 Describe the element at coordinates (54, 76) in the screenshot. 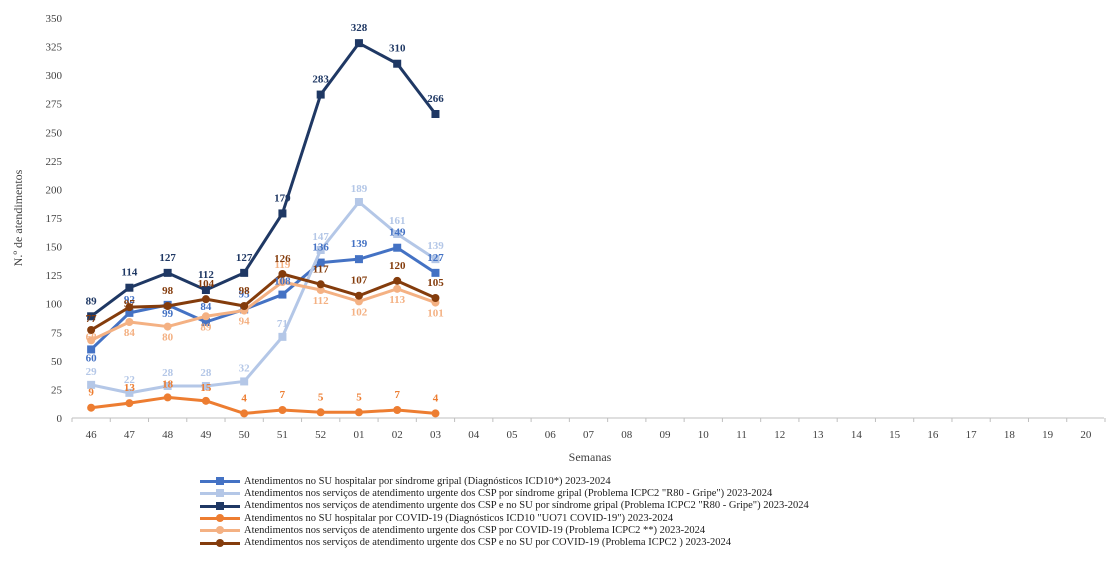

I see `y-tick-label: 300` at that location.